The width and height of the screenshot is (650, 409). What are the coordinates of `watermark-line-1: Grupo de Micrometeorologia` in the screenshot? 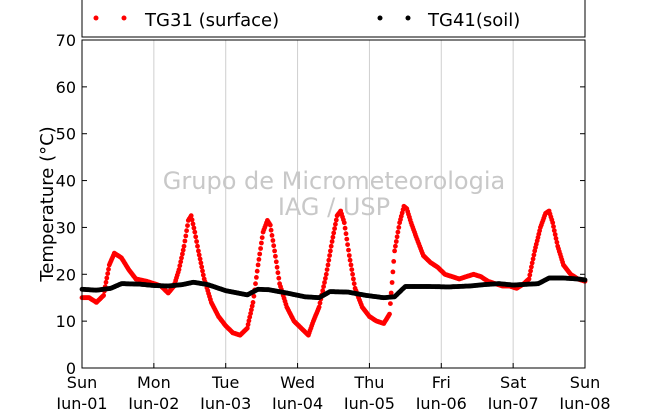 It's located at (334, 181).